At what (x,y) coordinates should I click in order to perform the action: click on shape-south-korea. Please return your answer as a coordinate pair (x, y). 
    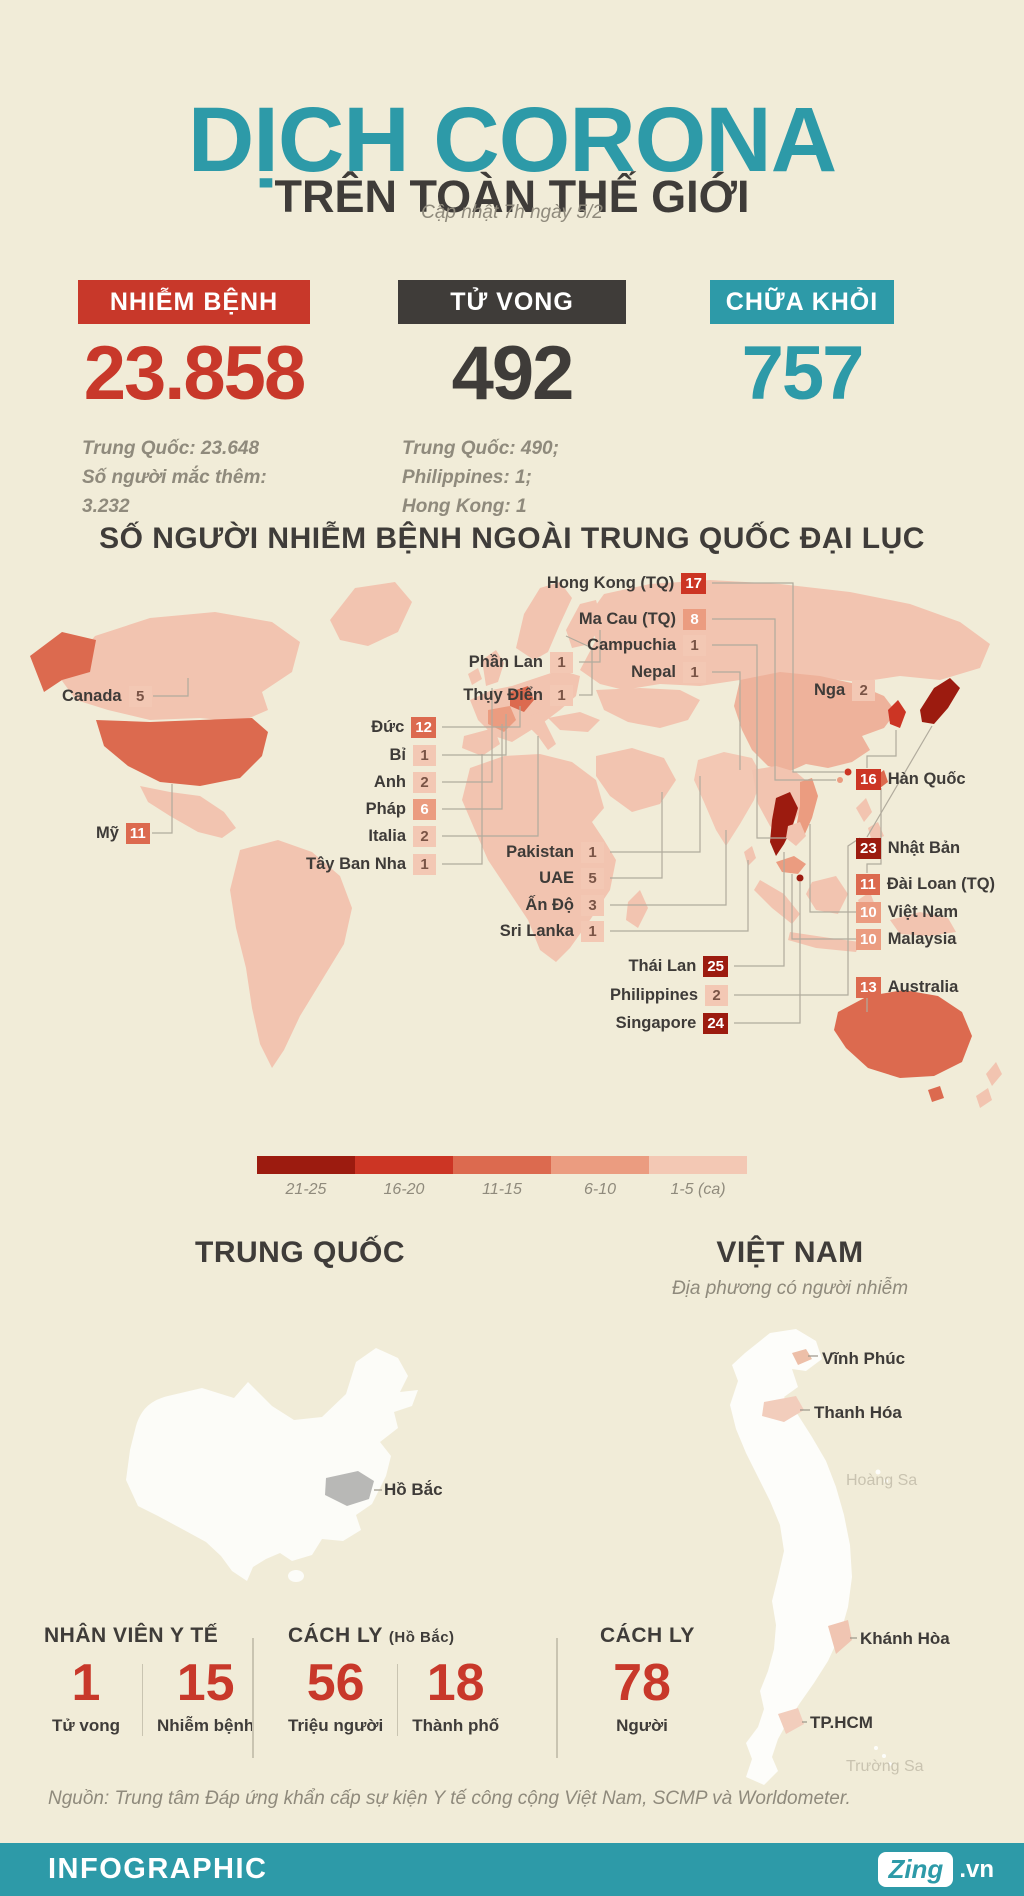
    Looking at the image, I should click on (897, 714).